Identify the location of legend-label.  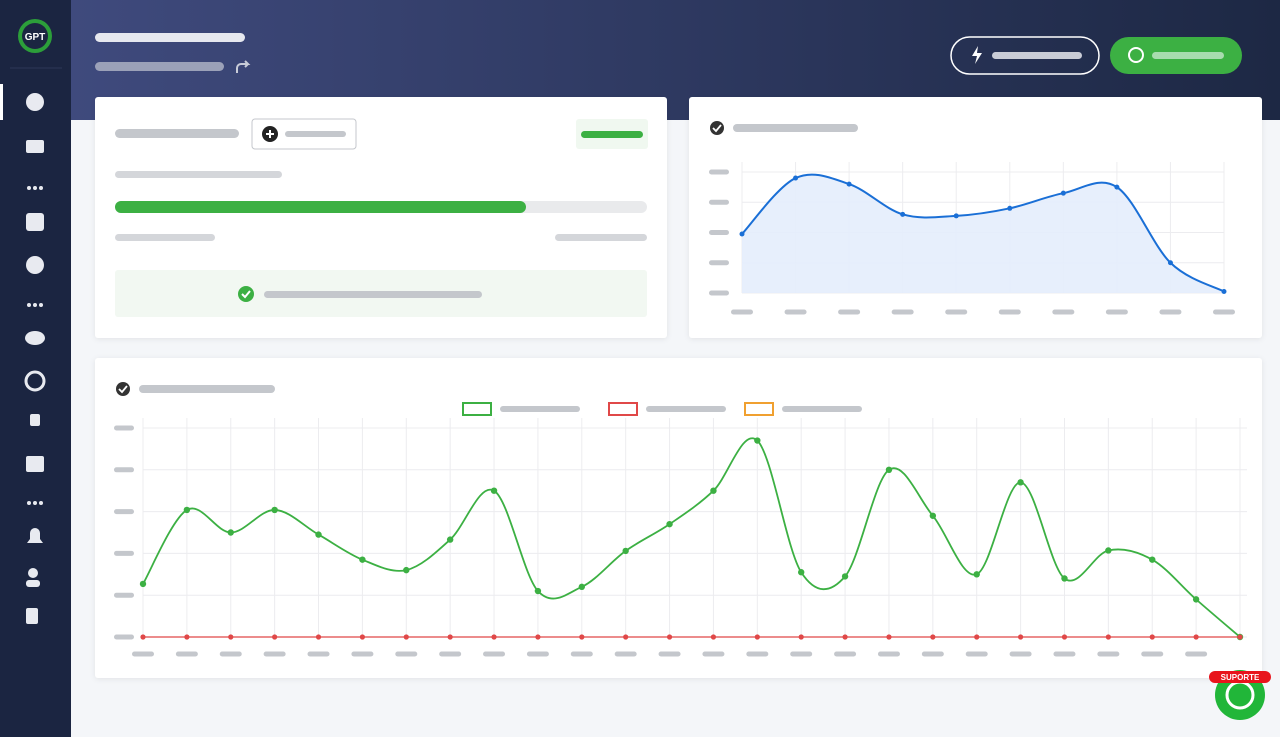
(822, 409).